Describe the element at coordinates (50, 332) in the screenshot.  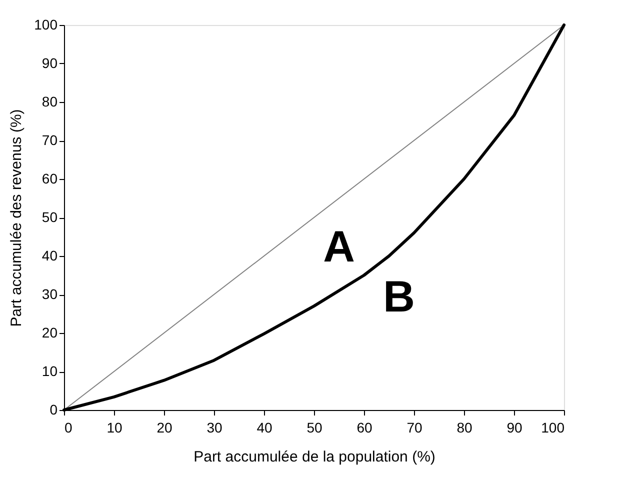
I see `y-tick-label: 20` at that location.